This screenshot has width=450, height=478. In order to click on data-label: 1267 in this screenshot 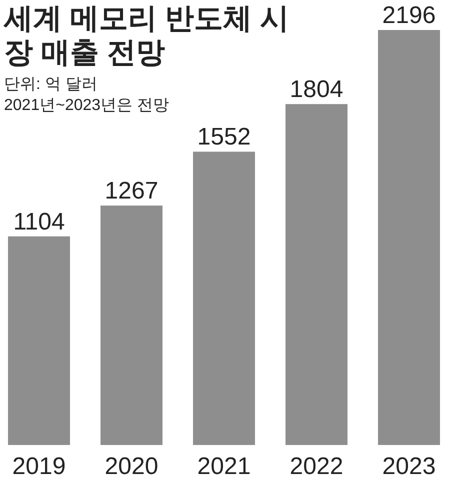, I will do `click(131, 191)`.